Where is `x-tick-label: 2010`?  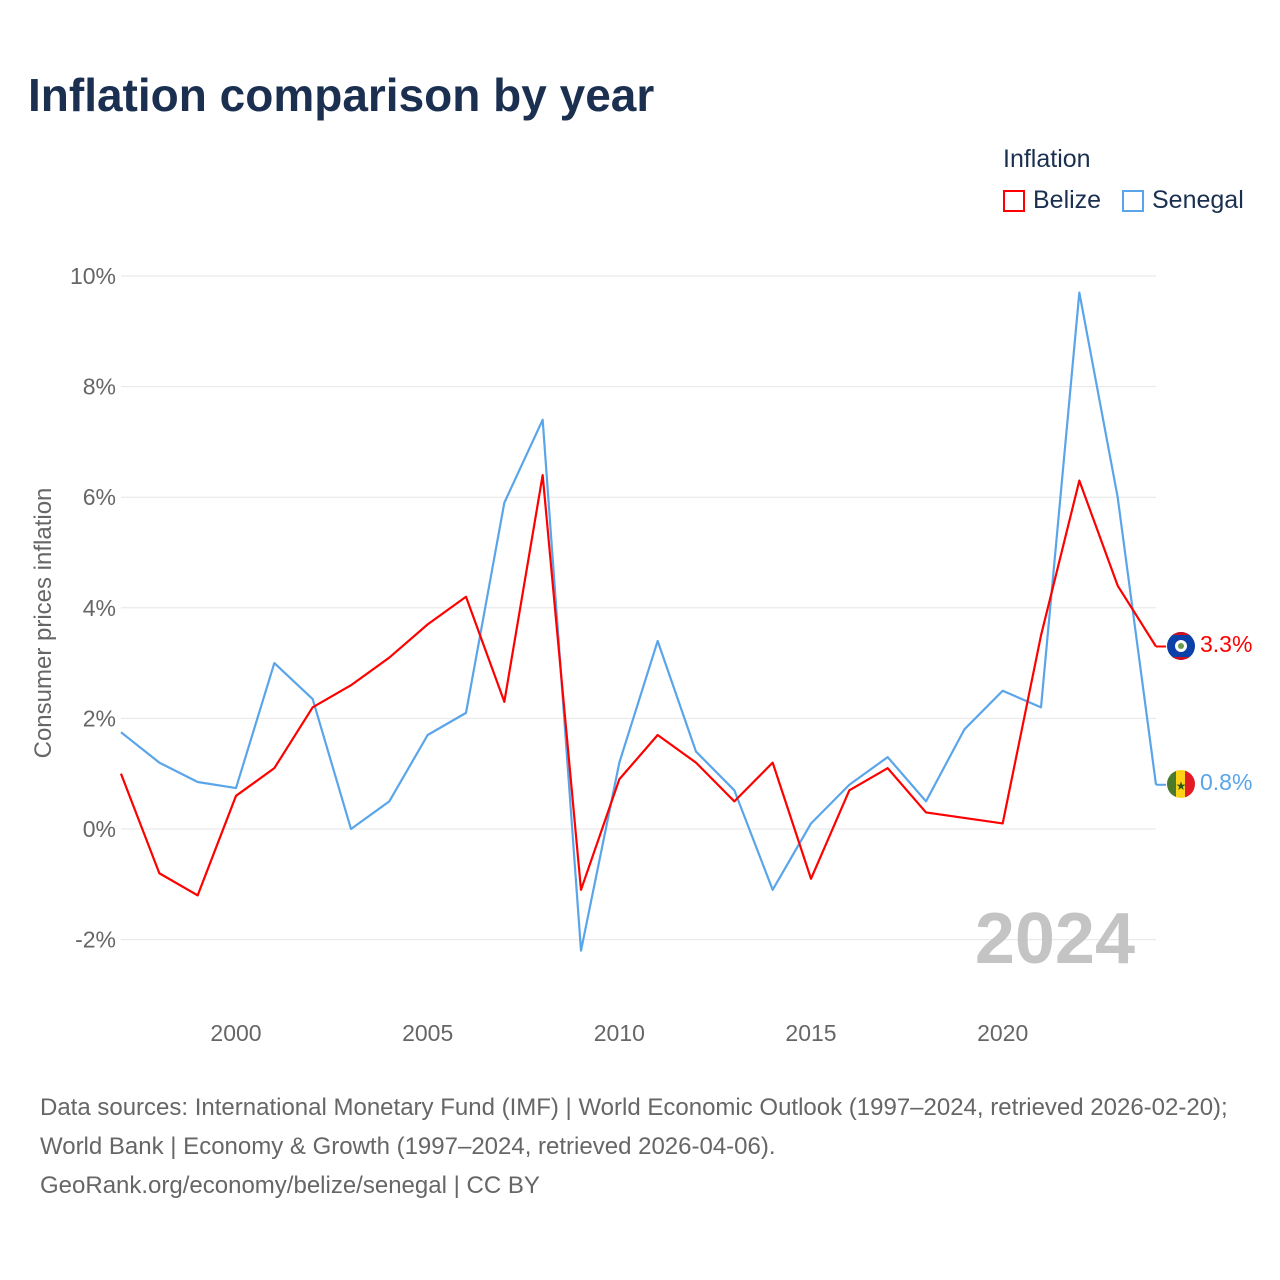 x-tick-label: 2010 is located at coordinates (619, 1033).